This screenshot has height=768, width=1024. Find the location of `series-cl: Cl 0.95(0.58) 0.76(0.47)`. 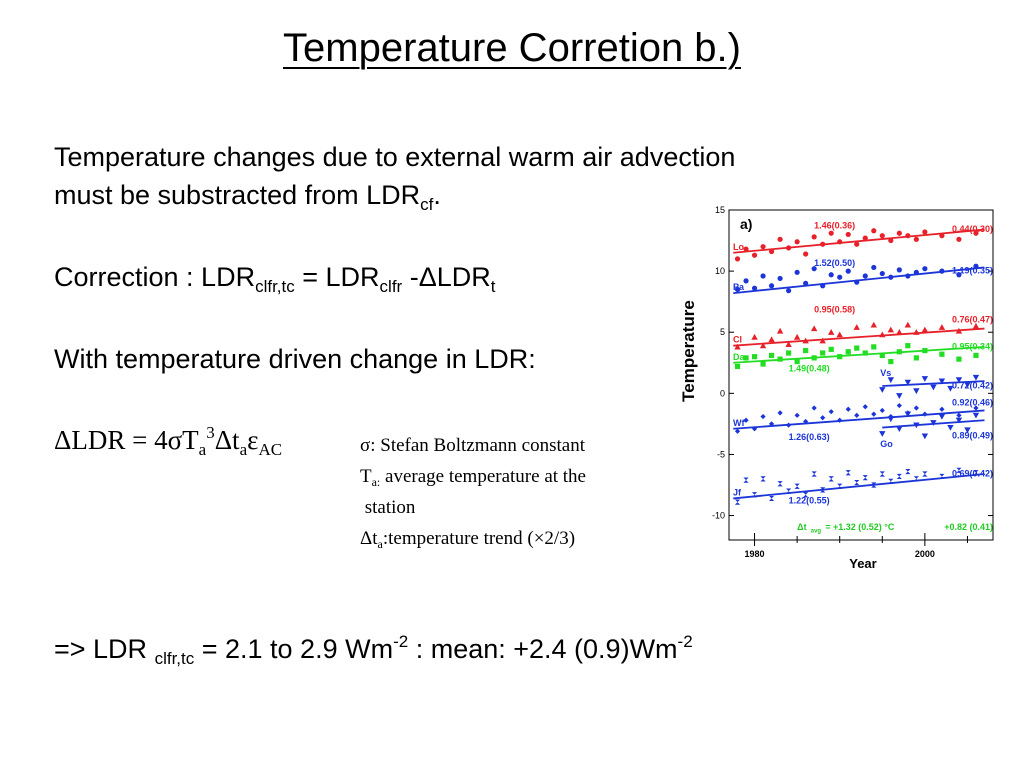

series-cl: Cl 0.95(0.58) 0.76(0.47) is located at coordinates (863, 327).